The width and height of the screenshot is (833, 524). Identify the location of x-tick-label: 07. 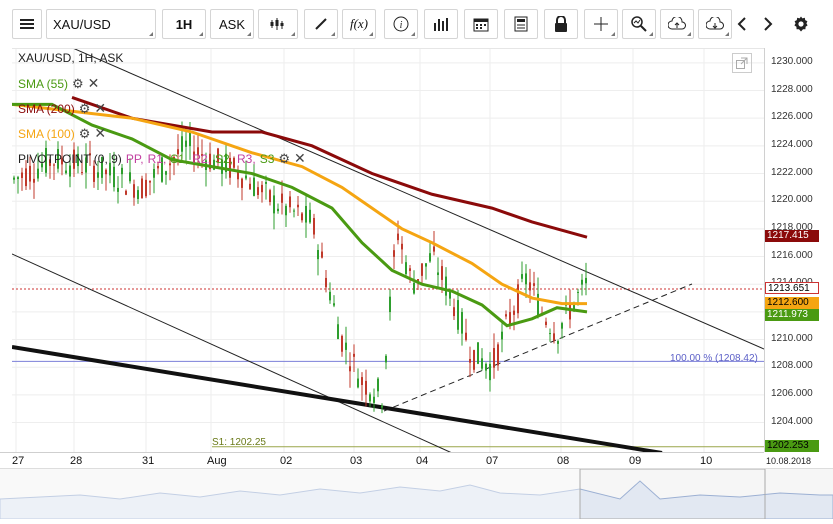
(492, 461).